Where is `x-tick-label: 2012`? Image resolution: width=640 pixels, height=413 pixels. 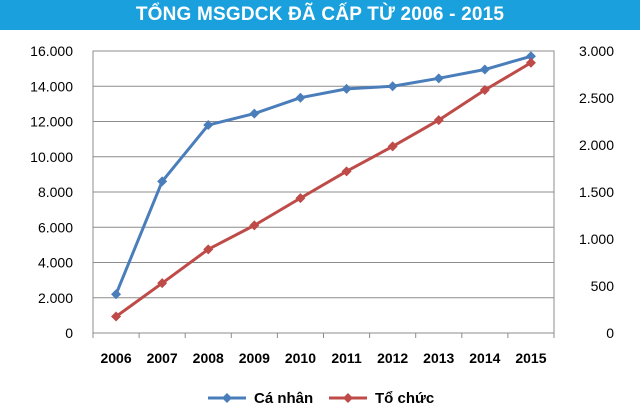
x-tick-label: 2012 is located at coordinates (392, 358).